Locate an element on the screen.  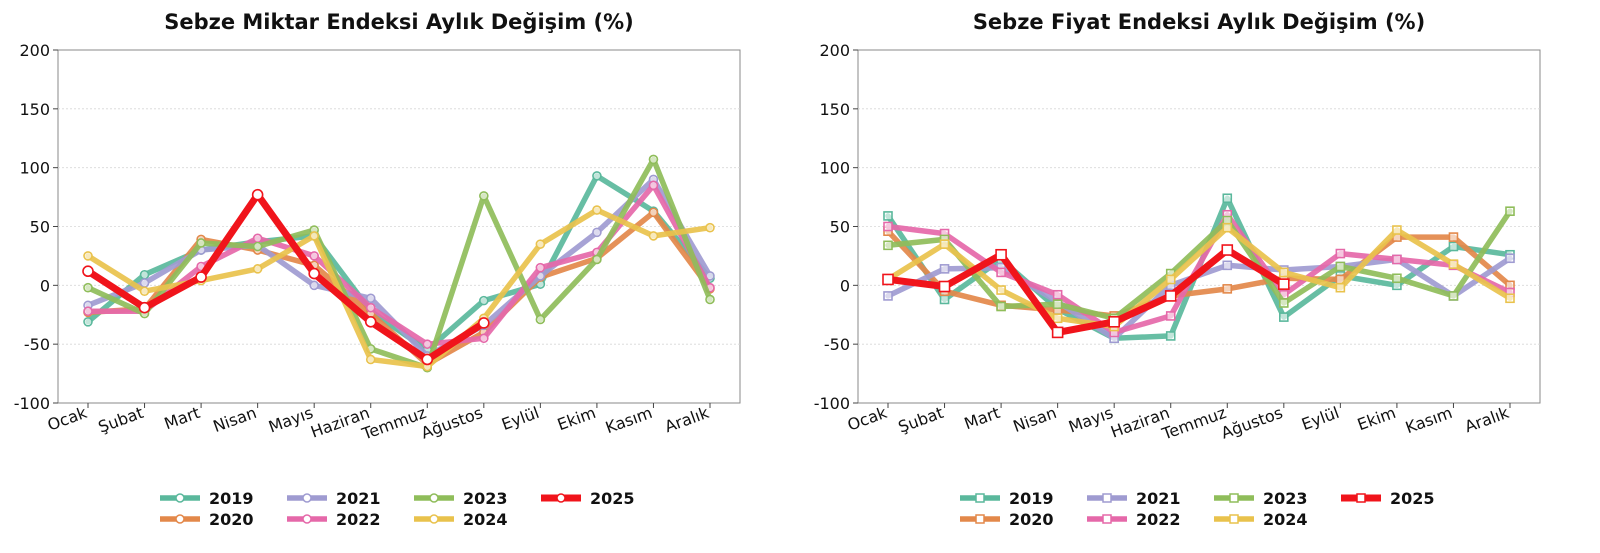
series-2022 is located at coordinates (1199, 273).